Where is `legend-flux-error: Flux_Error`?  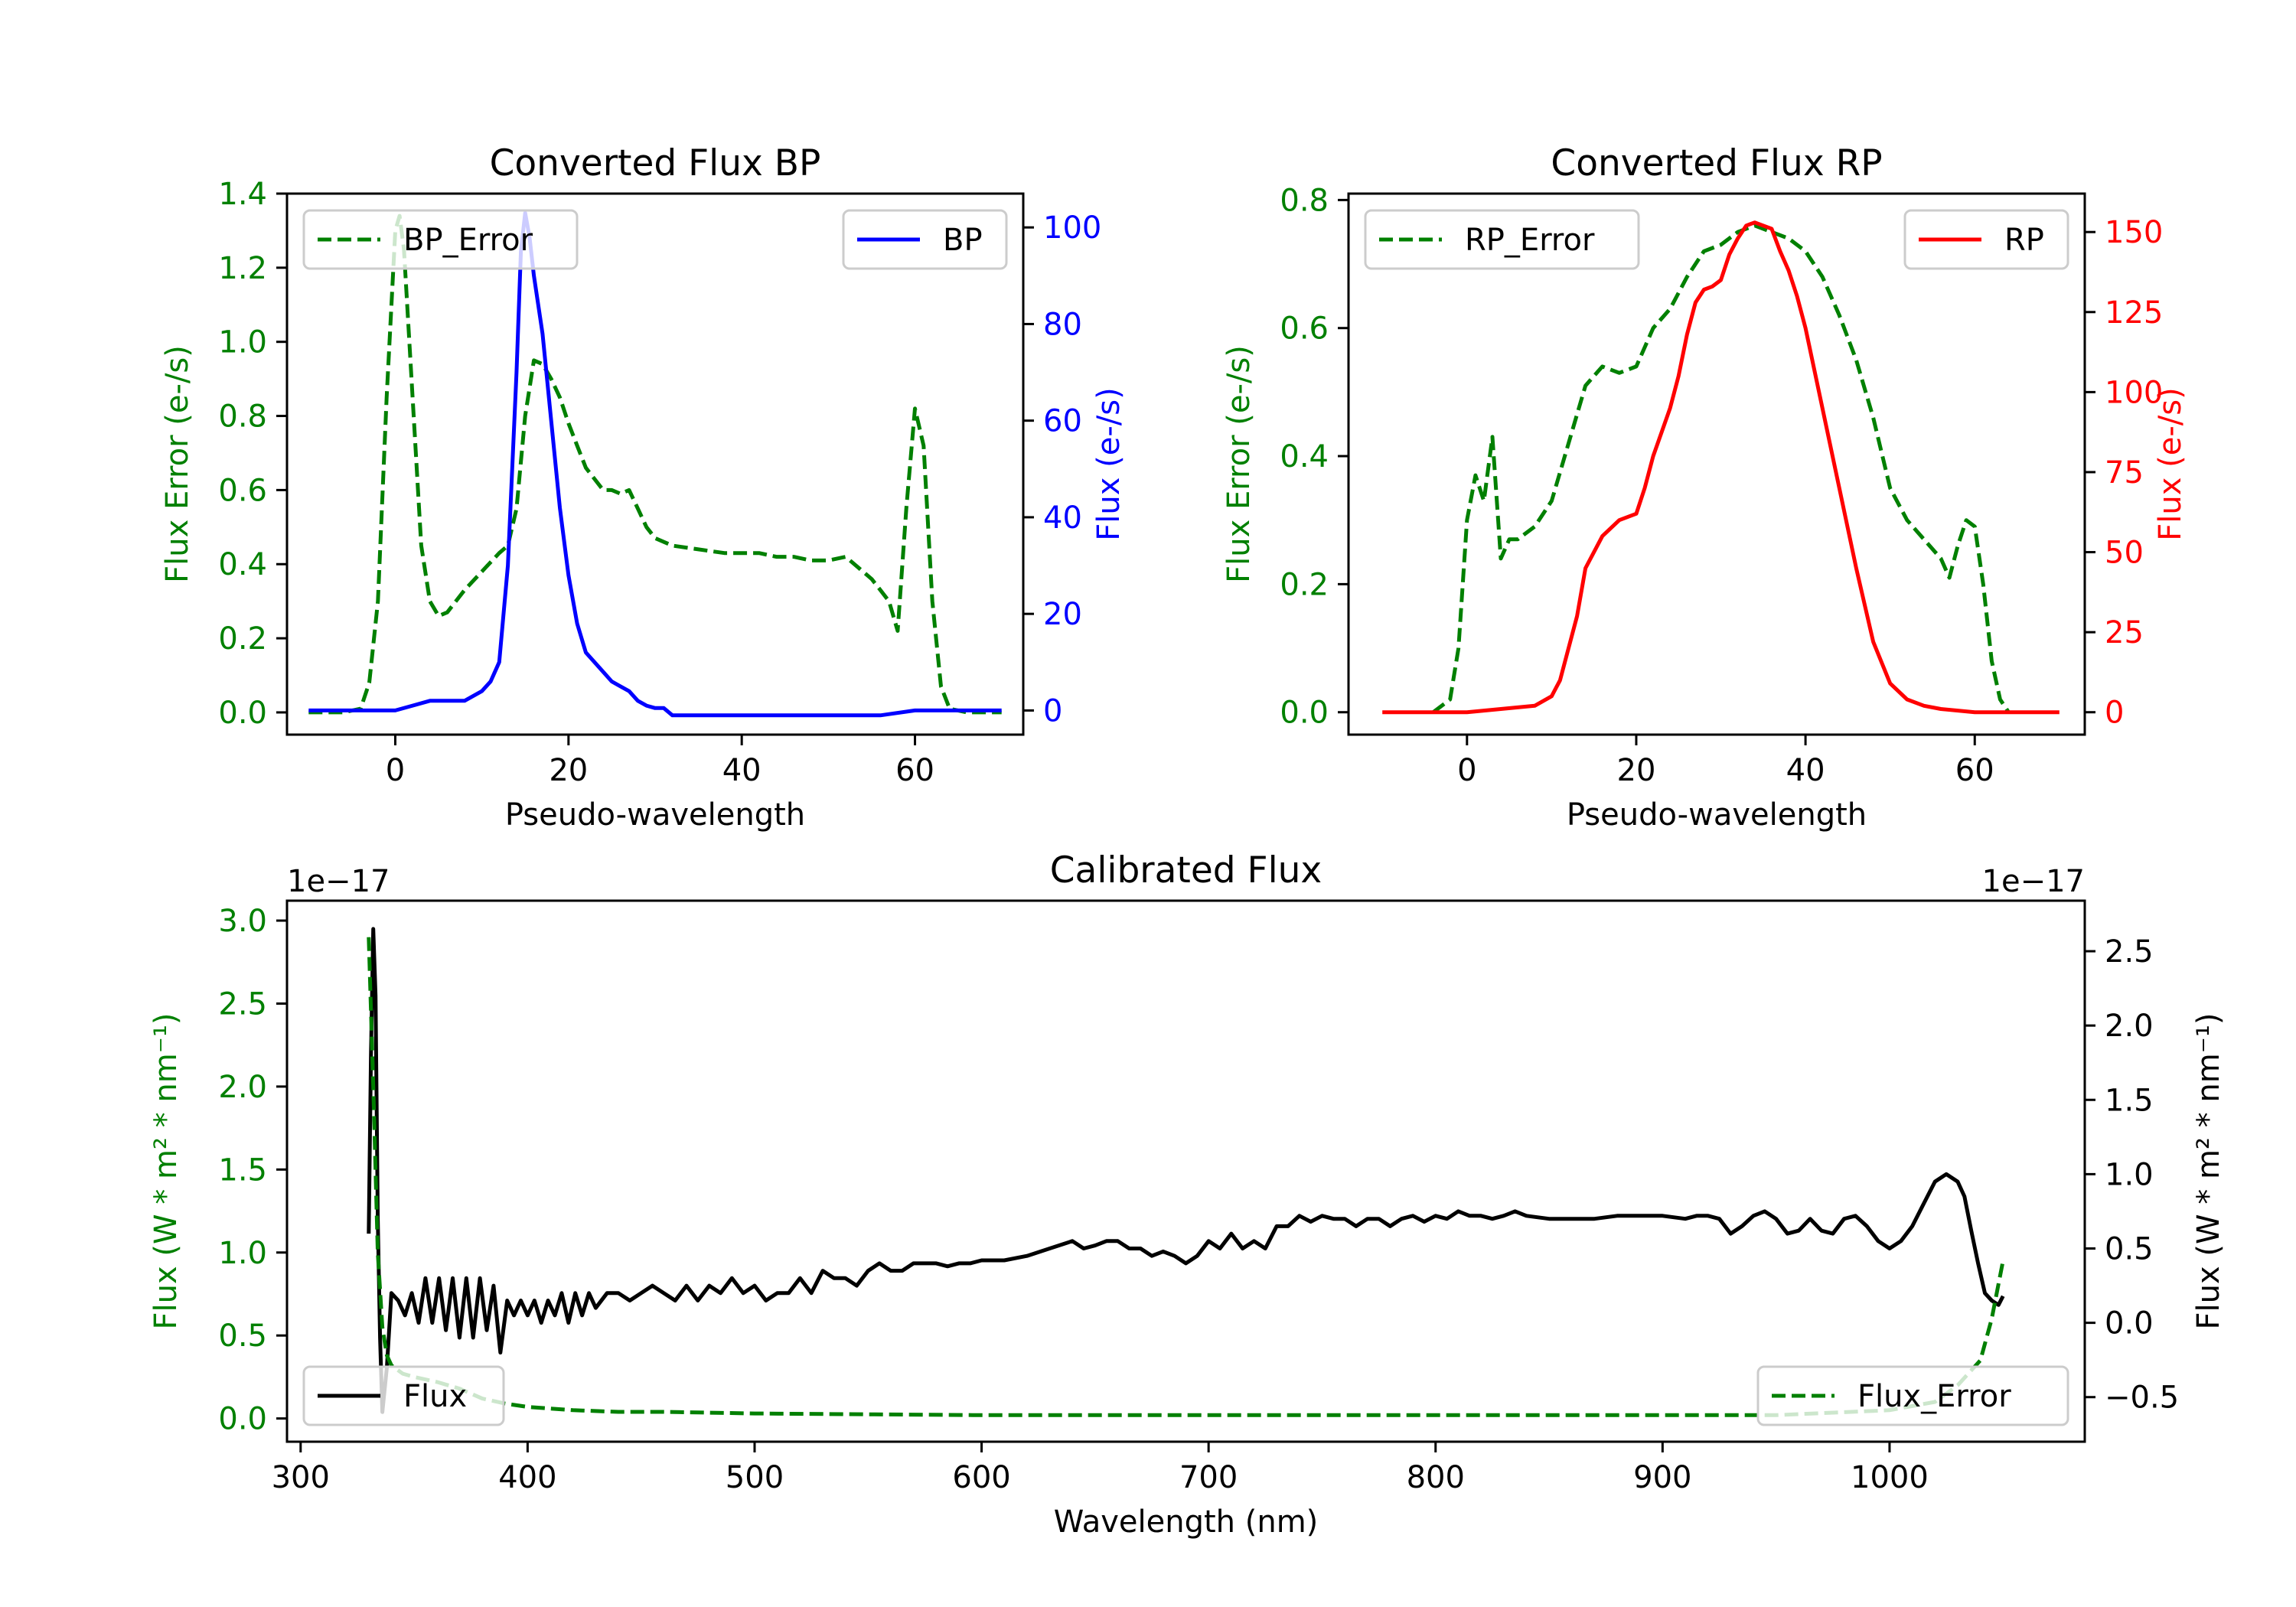
legend-flux-error: Flux_Error is located at coordinates (1912, 1395).